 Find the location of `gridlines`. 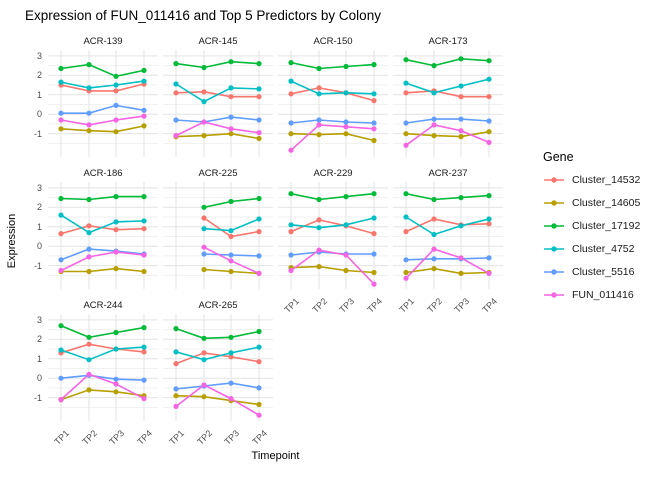

gridlines is located at coordinates (218, 103).